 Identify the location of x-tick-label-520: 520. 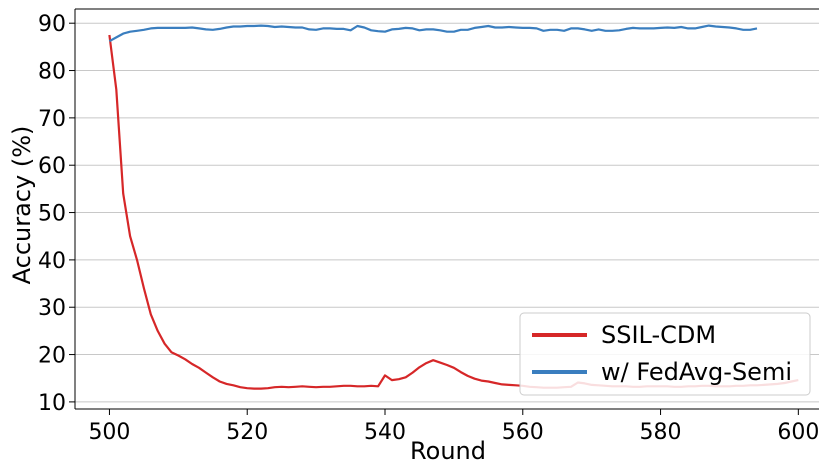
(247, 432).